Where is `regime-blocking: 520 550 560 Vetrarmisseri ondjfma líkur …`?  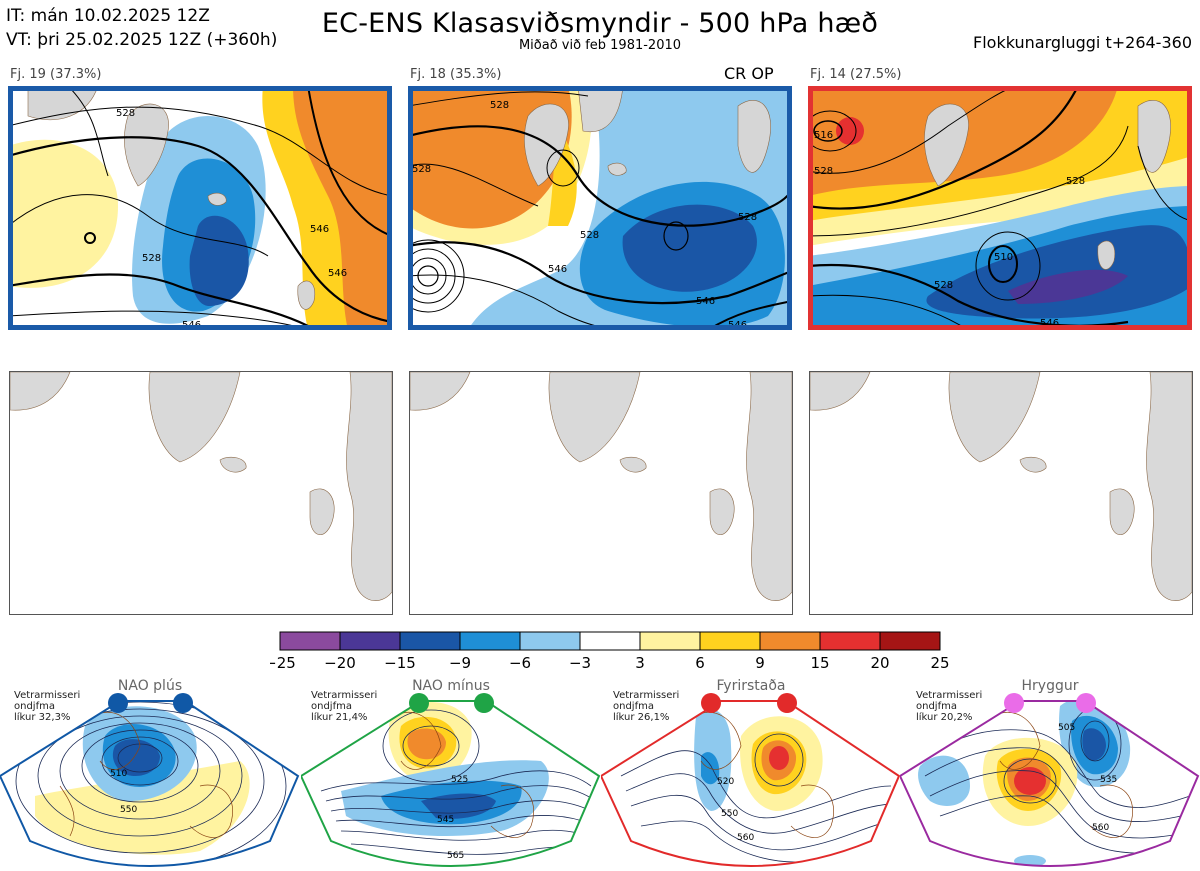 regime-blocking: 520 550 560 Vetrarmisseri ondjfma líkur … is located at coordinates (751, 773).